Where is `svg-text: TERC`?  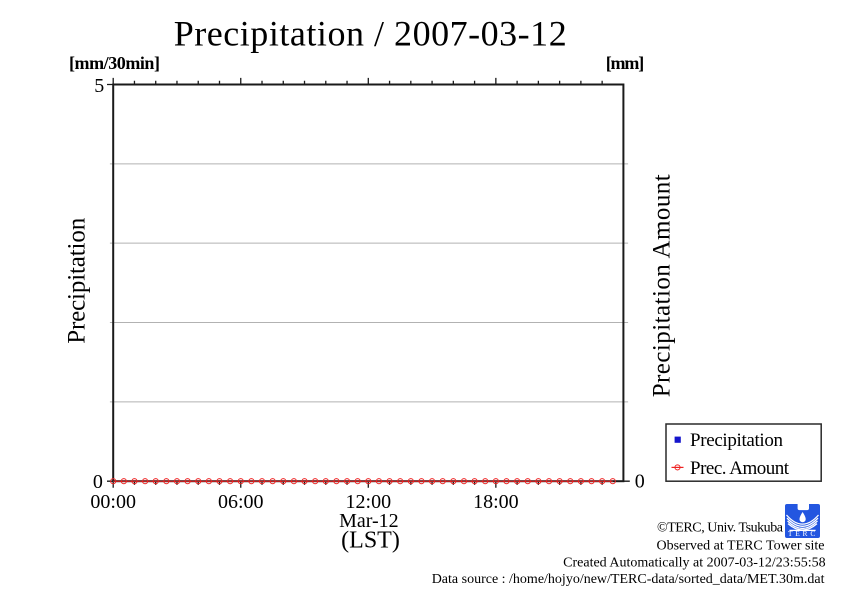
svg-text: TERC is located at coordinates (803, 533).